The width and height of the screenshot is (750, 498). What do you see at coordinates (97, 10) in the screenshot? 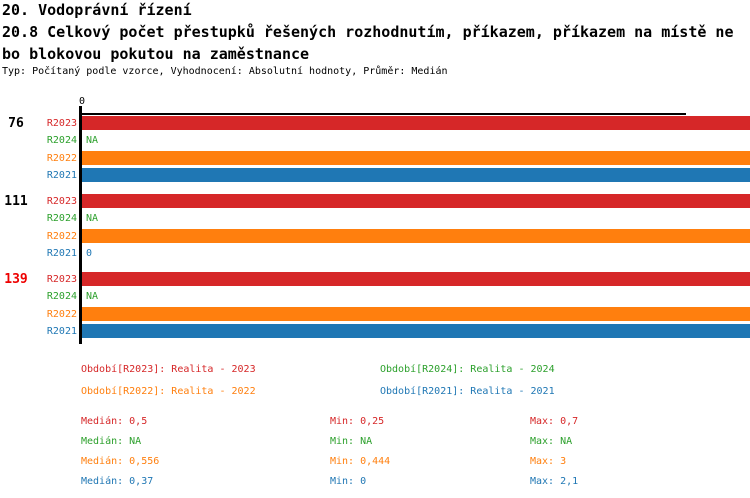
I see `section-title: 20. Vodoprávní řízení` at bounding box center [97, 10].